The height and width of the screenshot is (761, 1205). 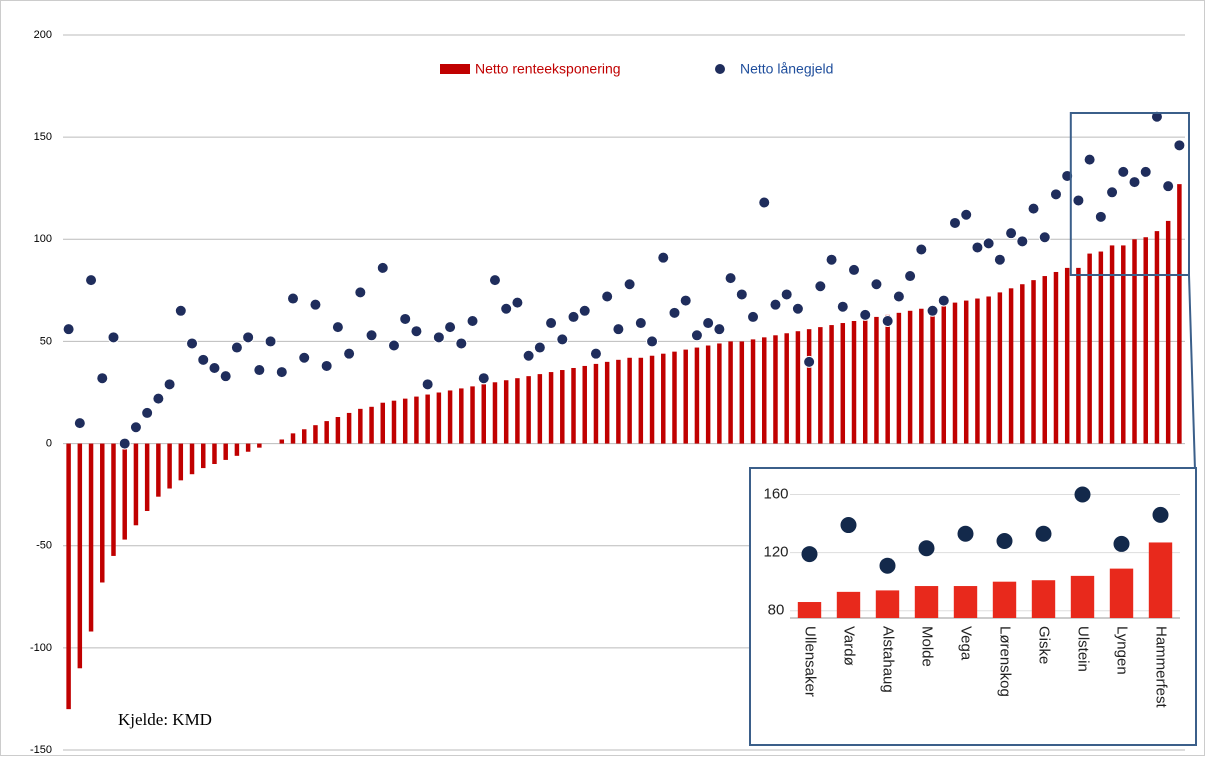 I want to click on inset-x-tick-label: Hammerfest, so click(x=1161, y=667).